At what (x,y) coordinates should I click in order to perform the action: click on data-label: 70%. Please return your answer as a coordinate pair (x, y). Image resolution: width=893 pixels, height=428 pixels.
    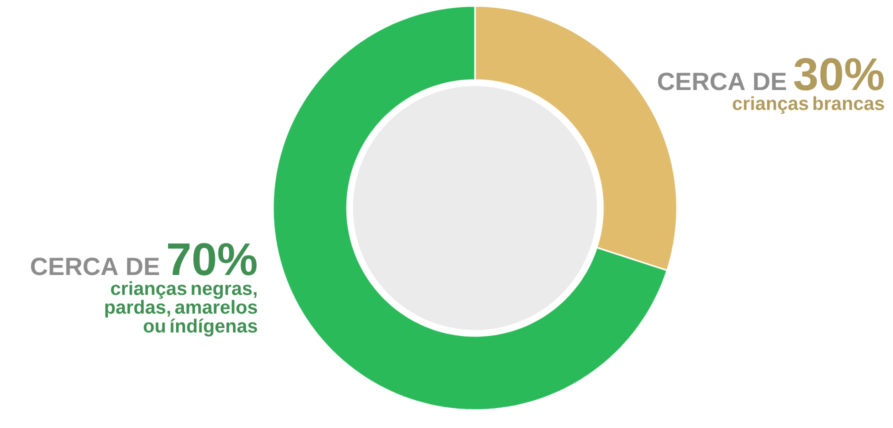
    Looking at the image, I should click on (212, 259).